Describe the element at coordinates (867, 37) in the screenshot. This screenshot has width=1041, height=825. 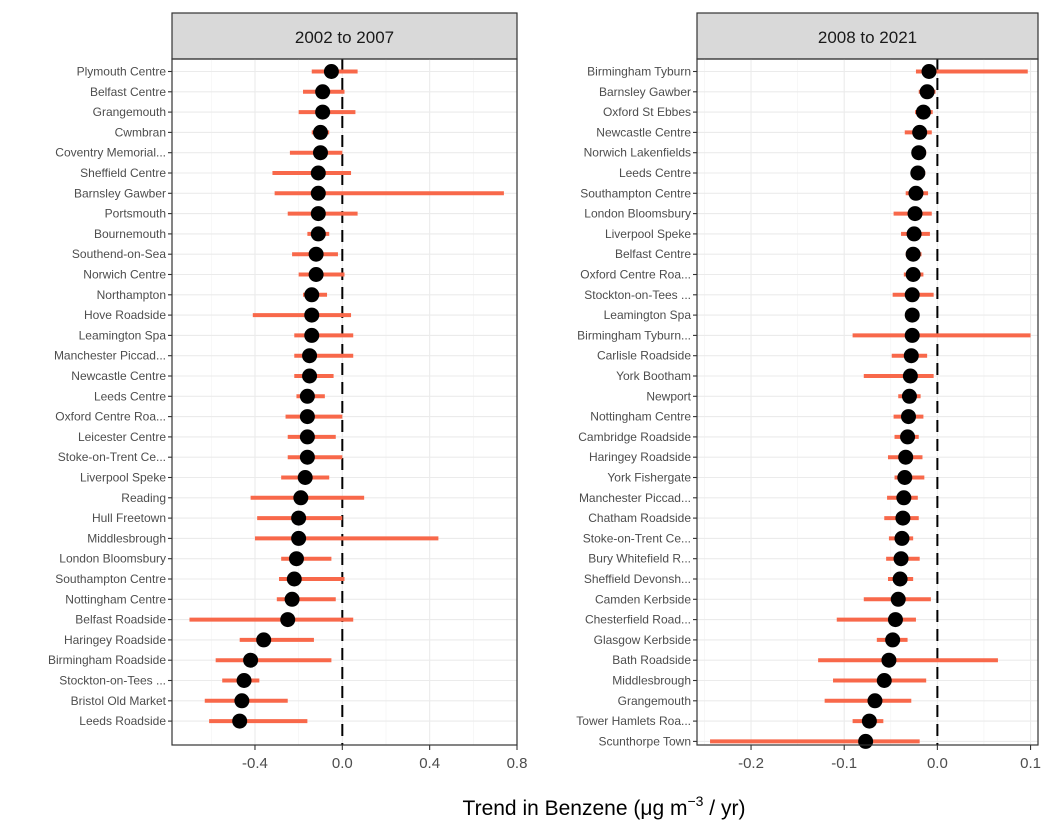
I see `panel-title: 2008 to 2021` at that location.